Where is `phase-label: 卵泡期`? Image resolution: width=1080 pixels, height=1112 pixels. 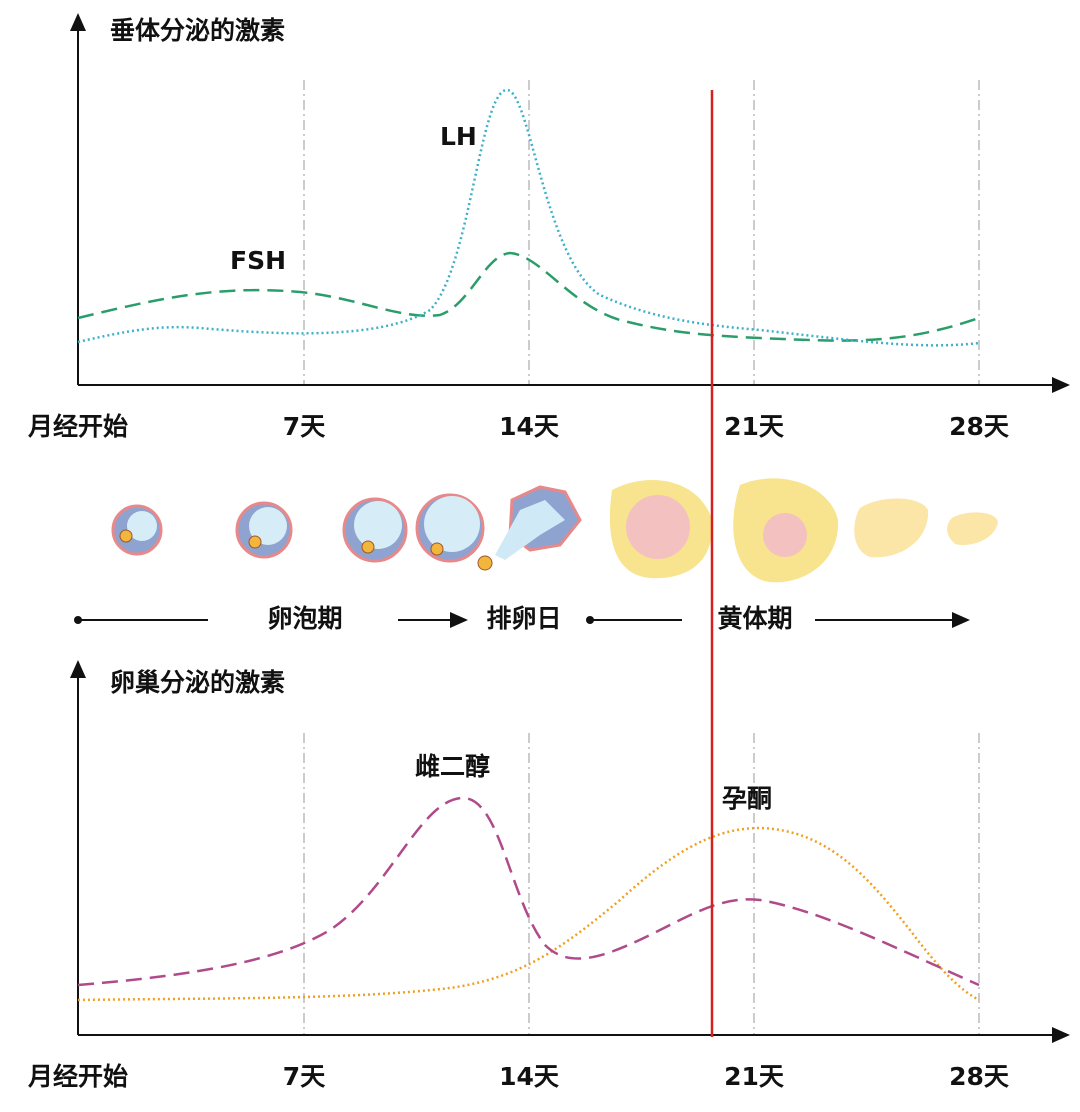
phase-label: 卵泡期 is located at coordinates (304, 618).